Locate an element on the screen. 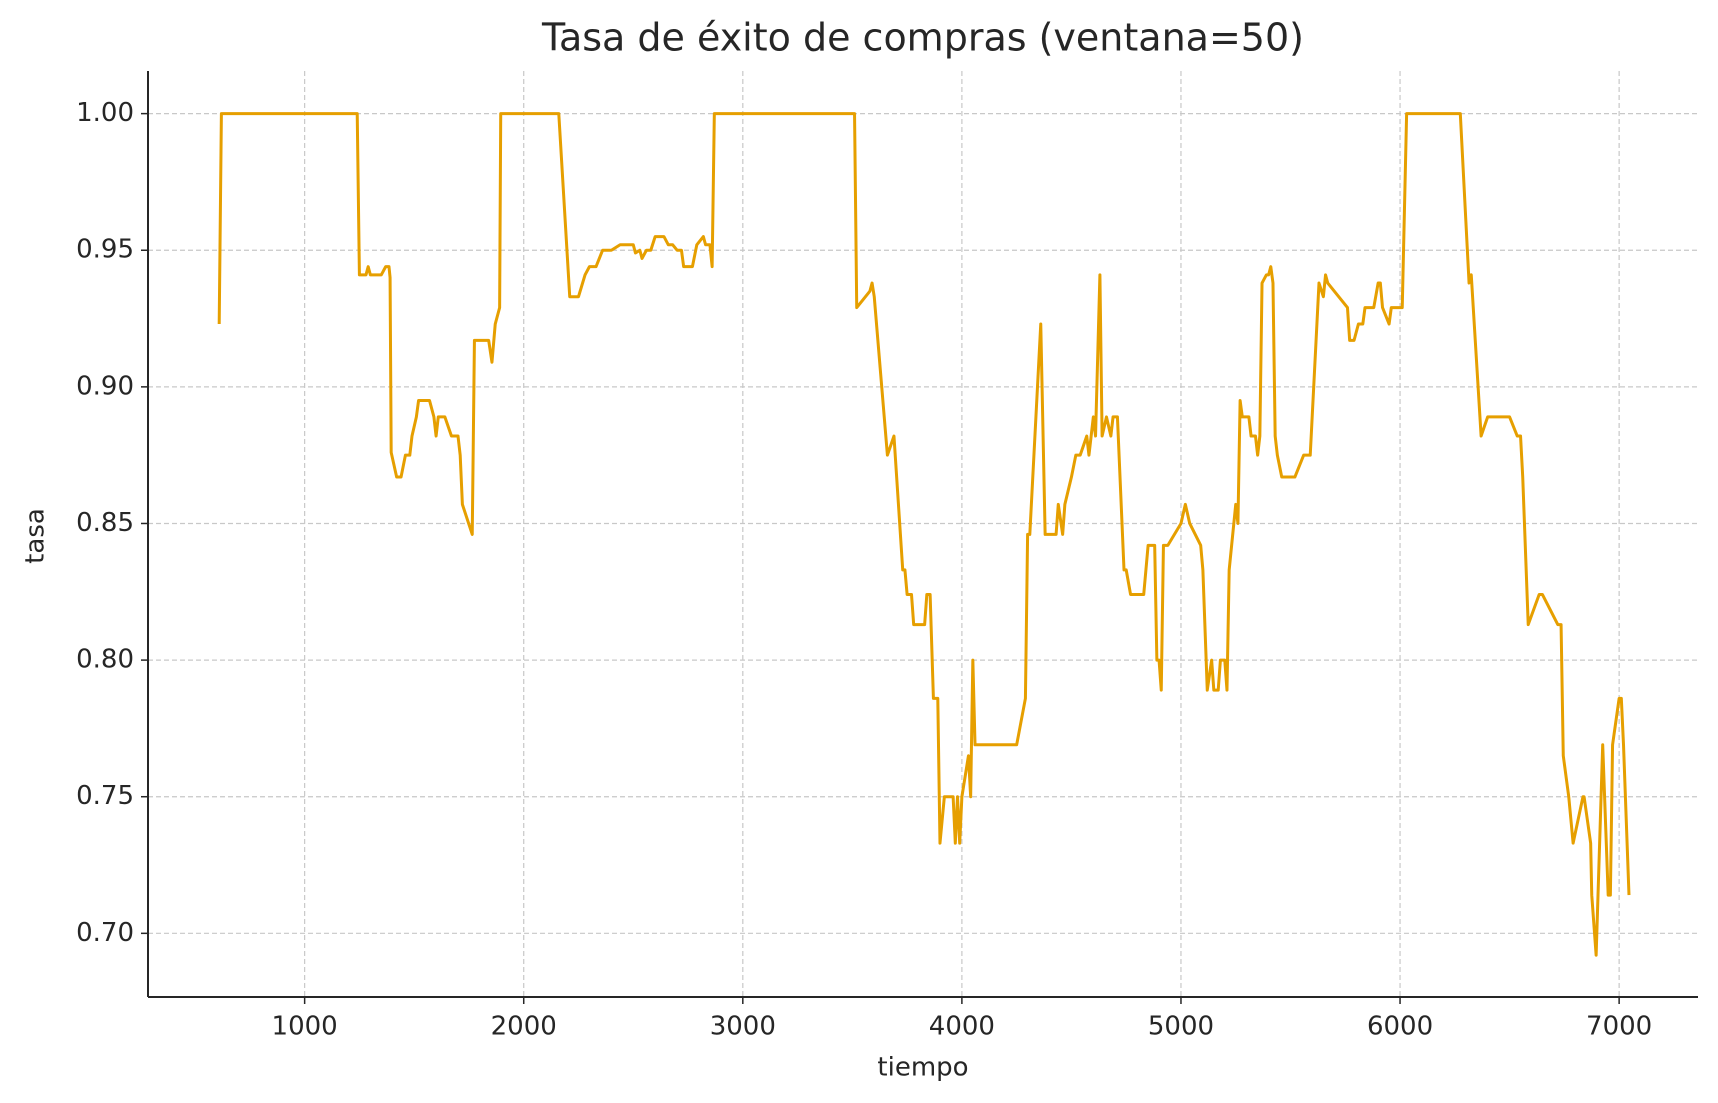  x-tick-label: 6000 is located at coordinates (1400, 1027).